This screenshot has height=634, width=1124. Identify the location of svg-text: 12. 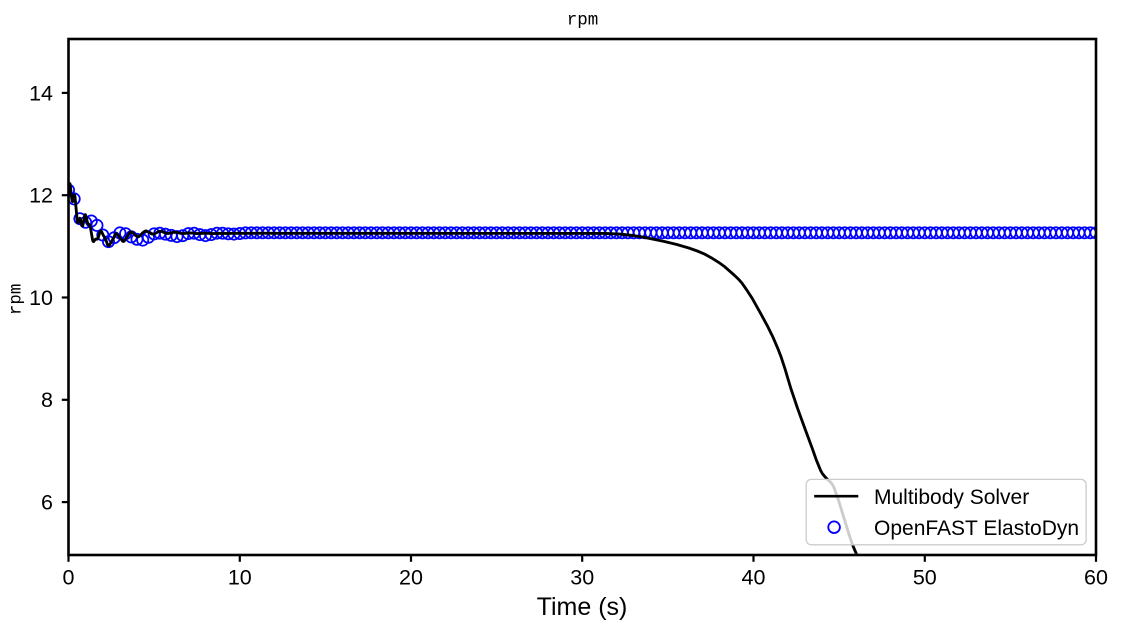
(41, 196).